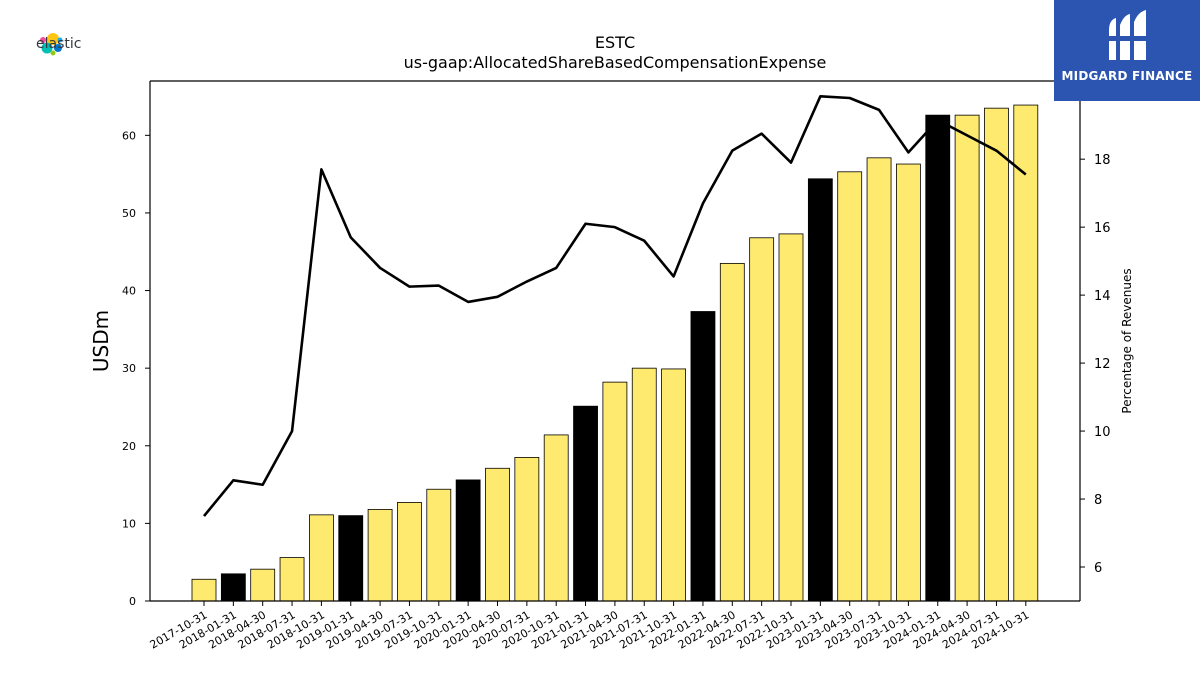 The height and width of the screenshot is (675, 1200). Describe the element at coordinates (1102, 160) in the screenshot. I see `y2-tick-label: 18` at that location.